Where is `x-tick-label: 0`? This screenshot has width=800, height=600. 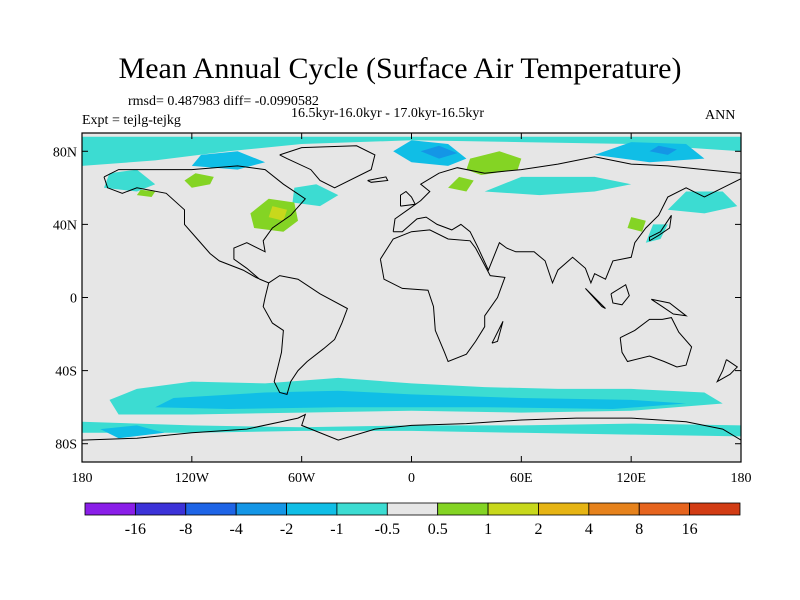 x-tick-label: 0 is located at coordinates (411, 478).